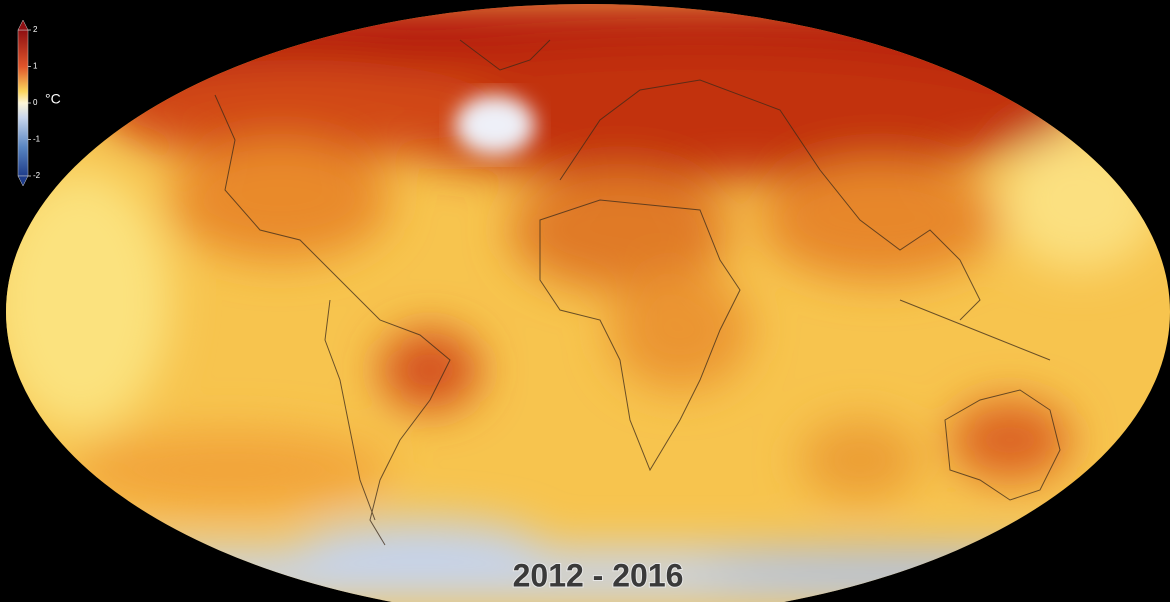 This screenshot has width=1170, height=602. I want to click on colorbar-tick-label: -1, so click(37, 139).